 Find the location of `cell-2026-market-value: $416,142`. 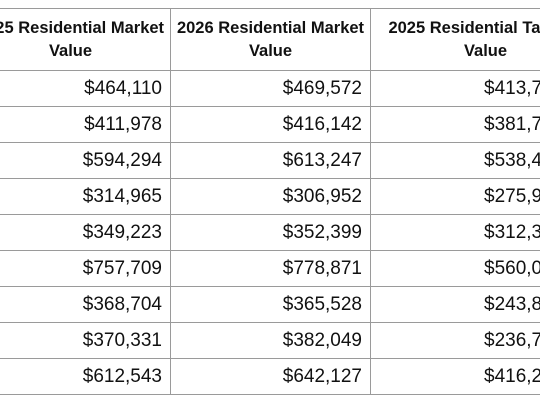

cell-2026-market-value: $416,142 is located at coordinates (270, 124).